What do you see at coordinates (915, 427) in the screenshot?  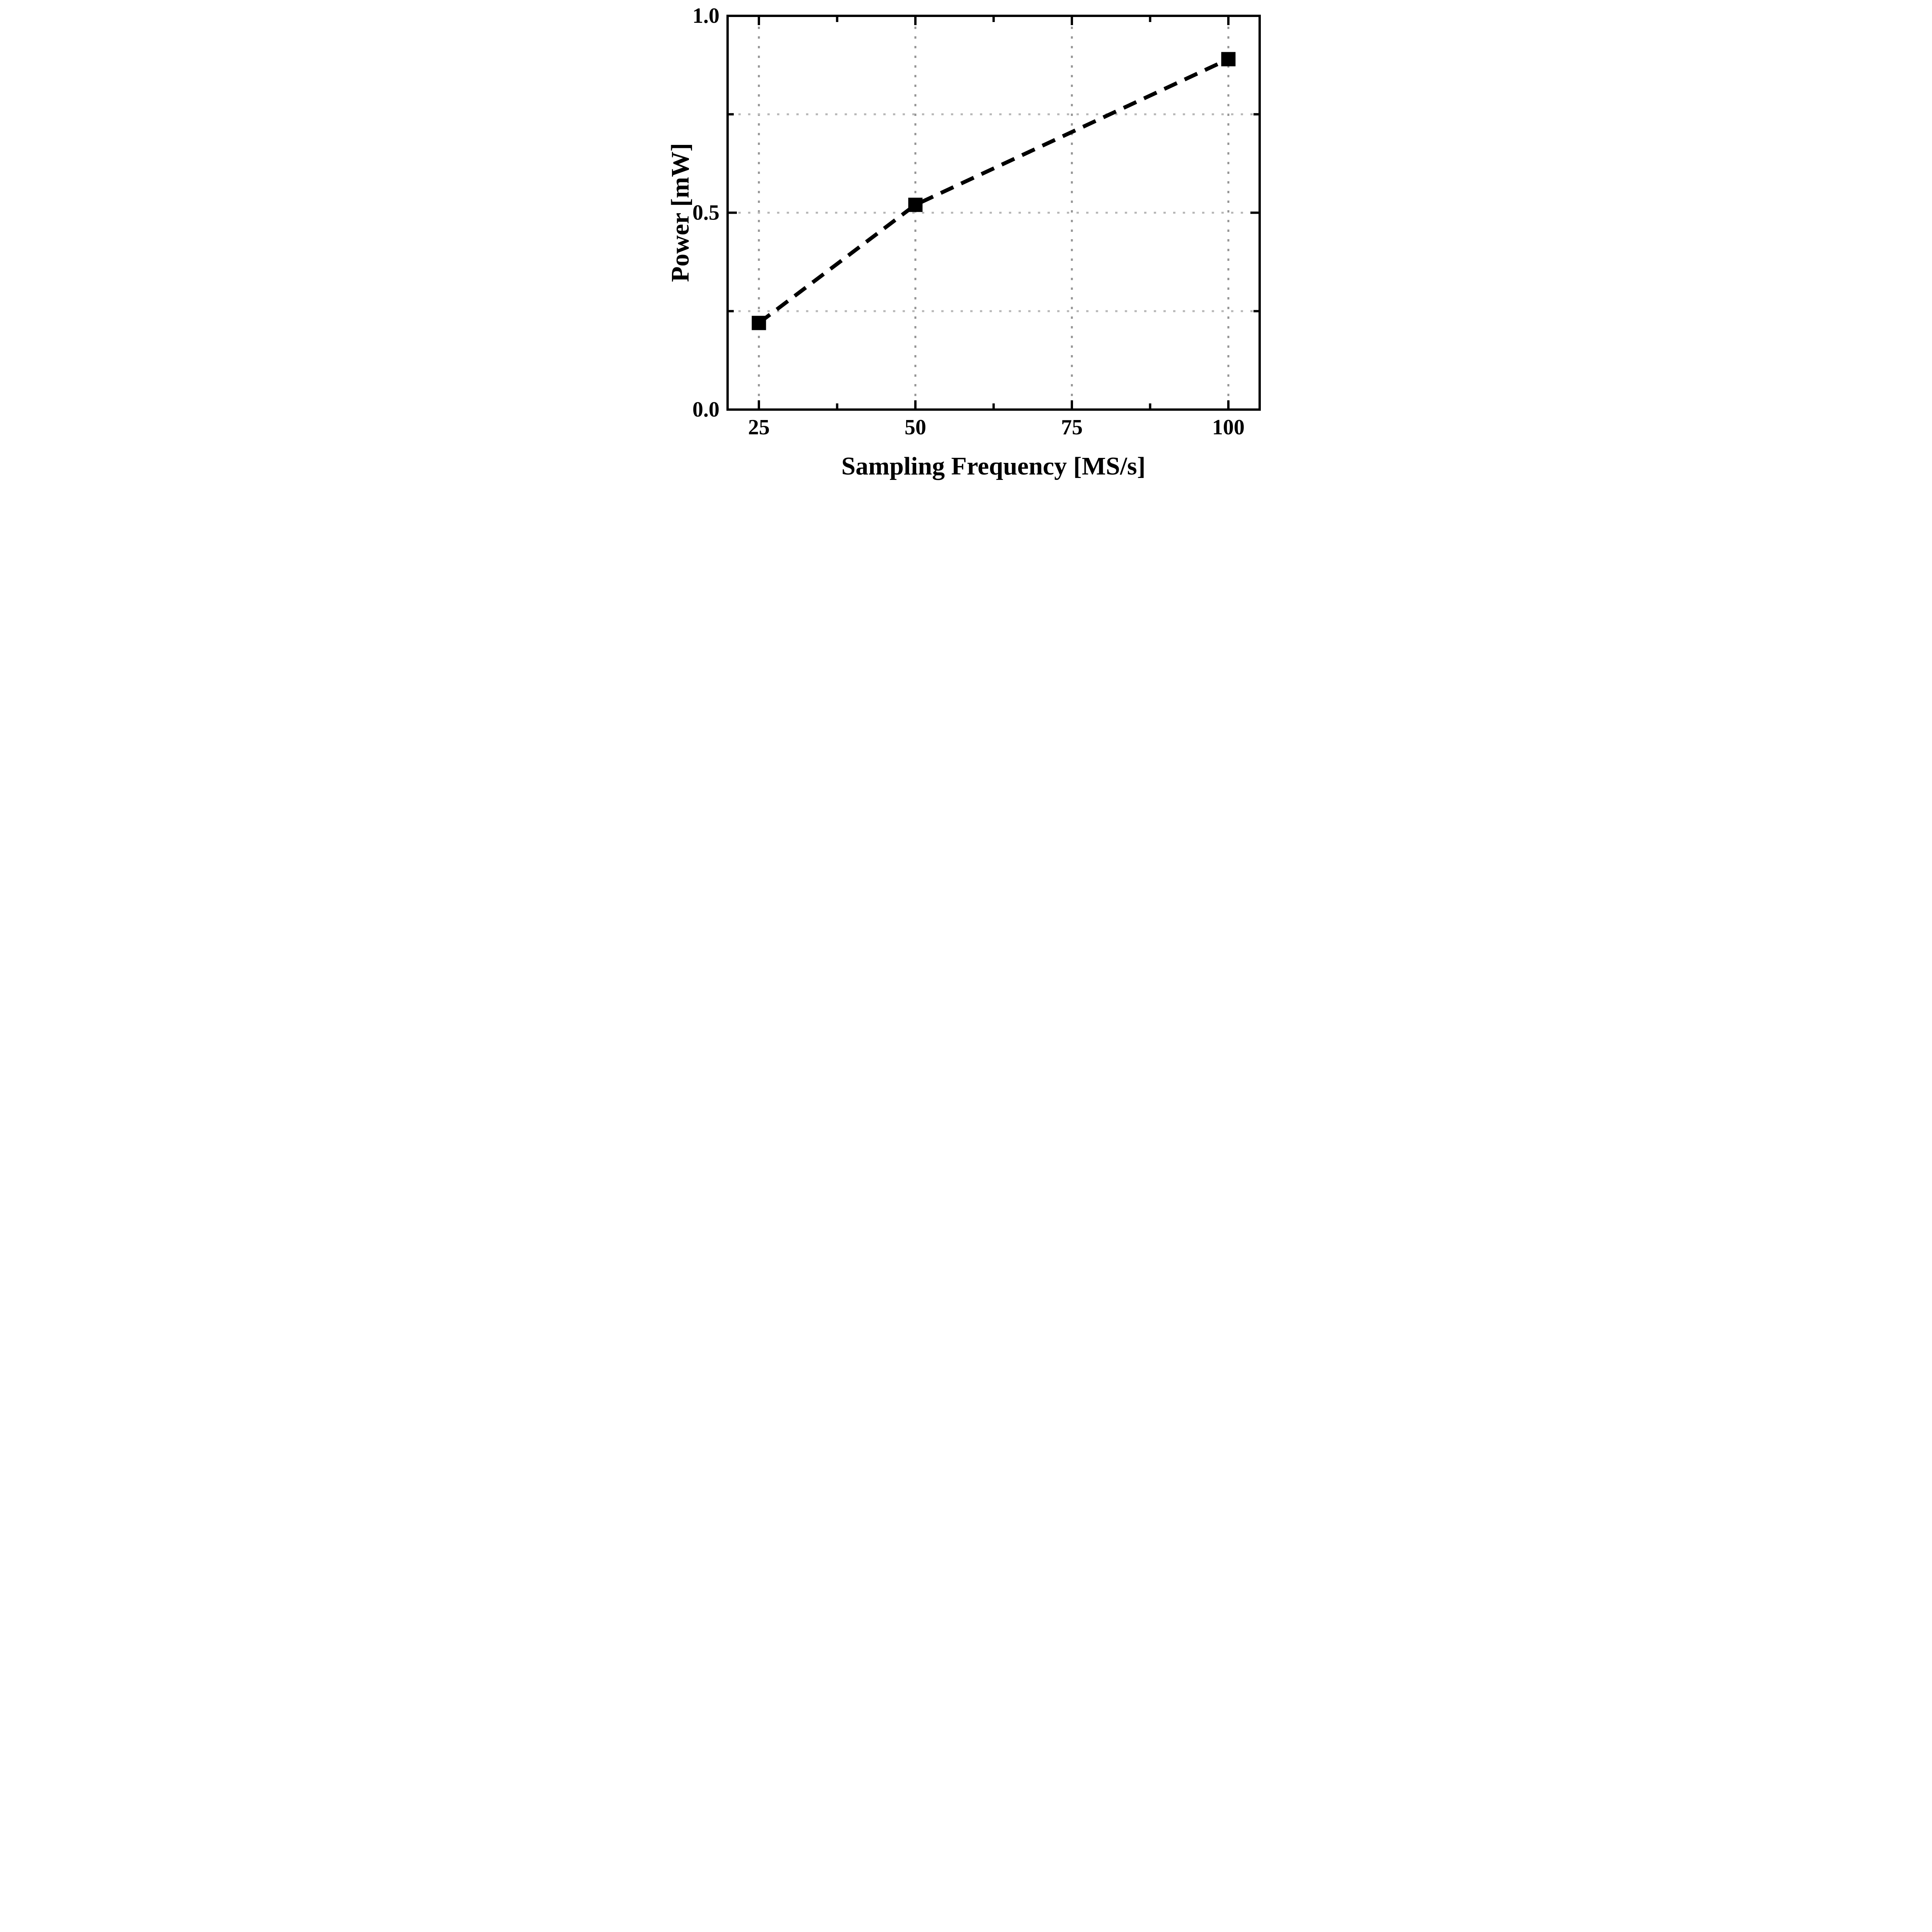 I see `x-tick-label: 50` at bounding box center [915, 427].